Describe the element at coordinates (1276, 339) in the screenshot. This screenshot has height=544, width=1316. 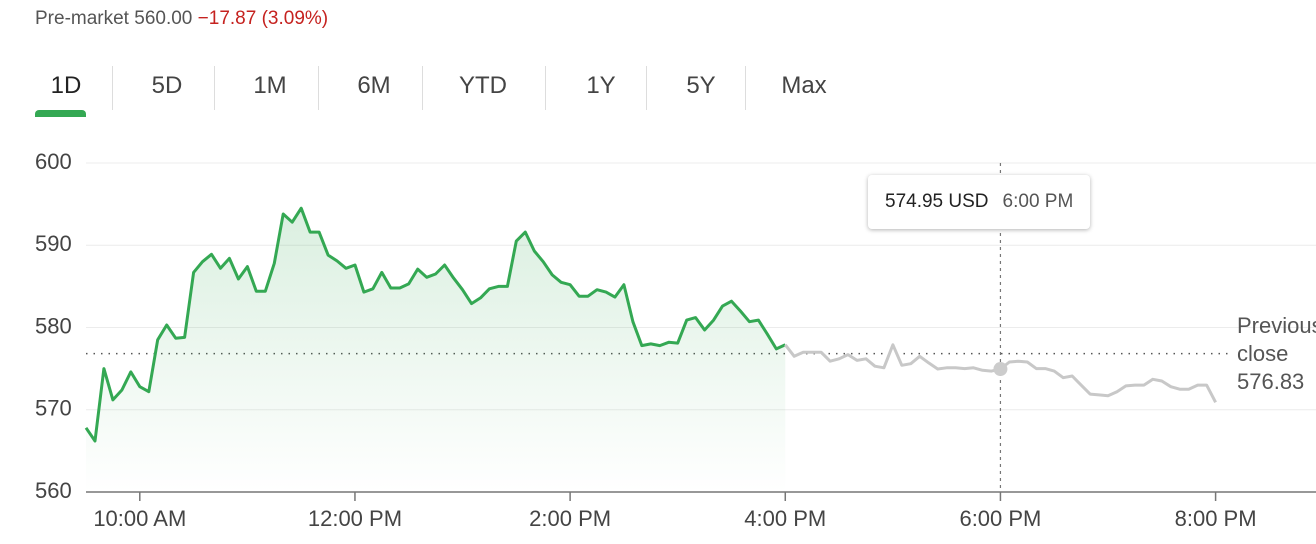
I see `previous-close-label: Previous close` at that location.